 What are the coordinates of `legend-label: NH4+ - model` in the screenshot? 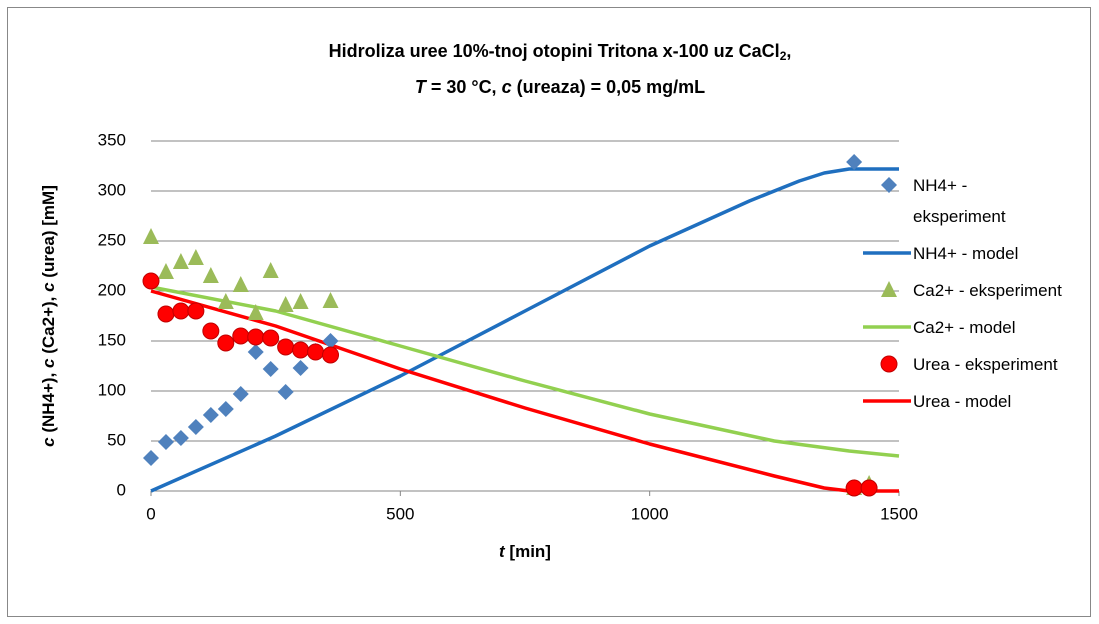 It's located at (966, 253).